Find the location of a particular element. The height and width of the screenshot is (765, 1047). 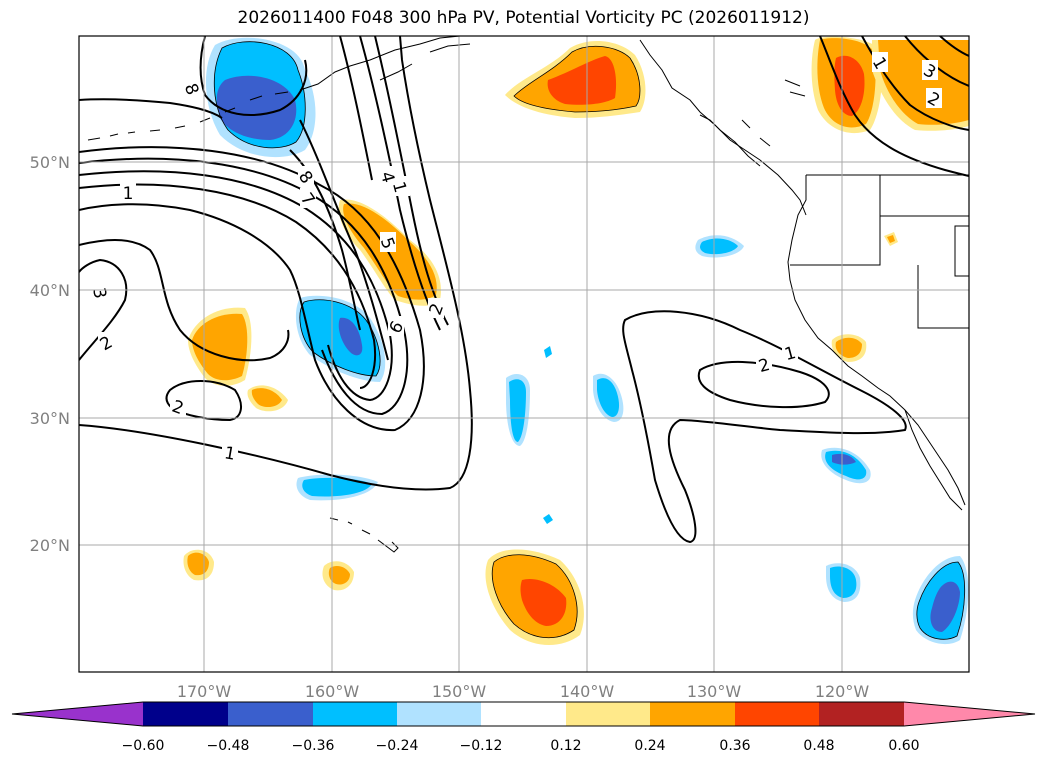

lon-label-140w: 140°W is located at coordinates (587, 691).